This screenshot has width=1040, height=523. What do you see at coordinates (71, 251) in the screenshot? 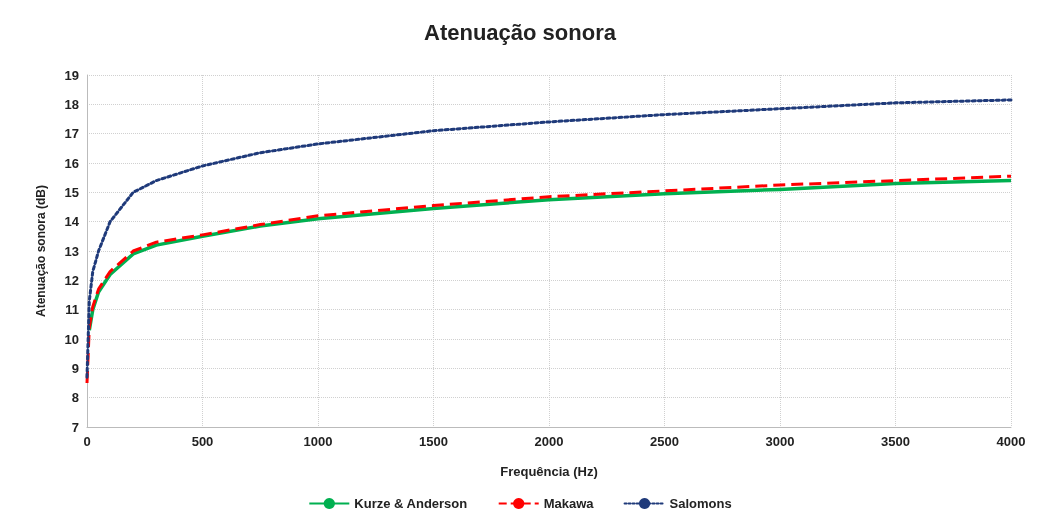
I see `y-tick-label: 13` at bounding box center [71, 251].